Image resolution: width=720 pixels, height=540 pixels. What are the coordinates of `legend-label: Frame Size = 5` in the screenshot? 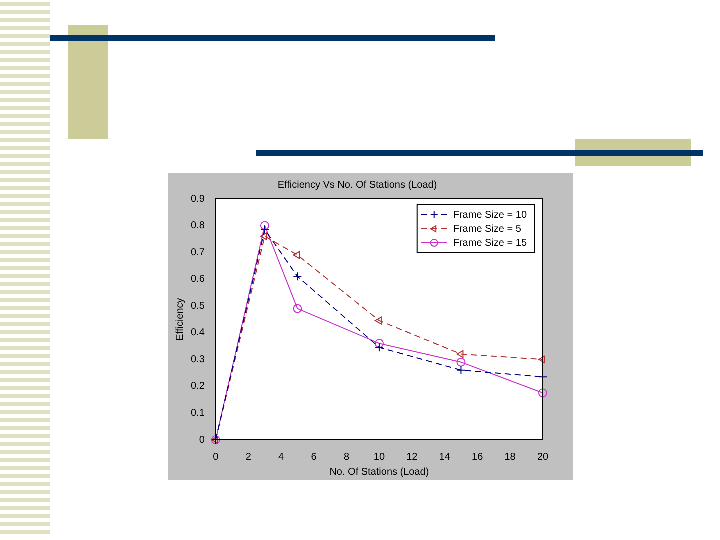 It's located at (487, 229).